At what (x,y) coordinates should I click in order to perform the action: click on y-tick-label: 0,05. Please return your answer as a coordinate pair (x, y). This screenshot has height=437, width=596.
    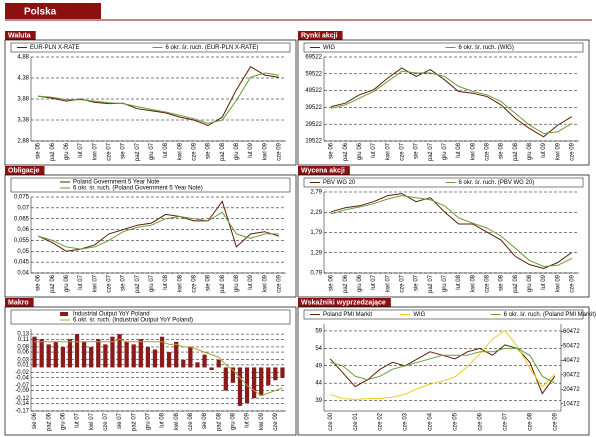
    Looking at the image, I should click on (23, 252).